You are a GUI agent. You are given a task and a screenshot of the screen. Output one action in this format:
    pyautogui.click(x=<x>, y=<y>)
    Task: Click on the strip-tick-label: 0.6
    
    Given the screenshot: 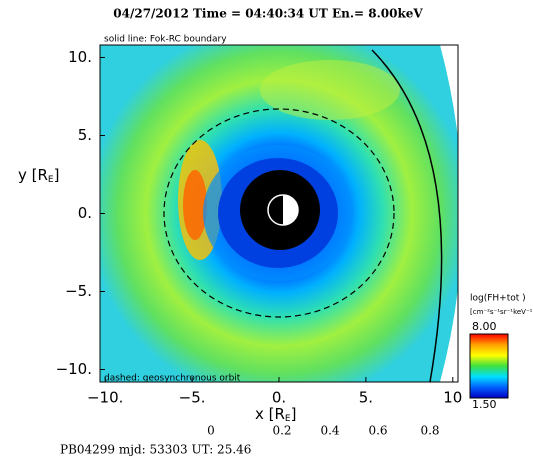 What is the action you would take?
    pyautogui.click(x=377, y=431)
    